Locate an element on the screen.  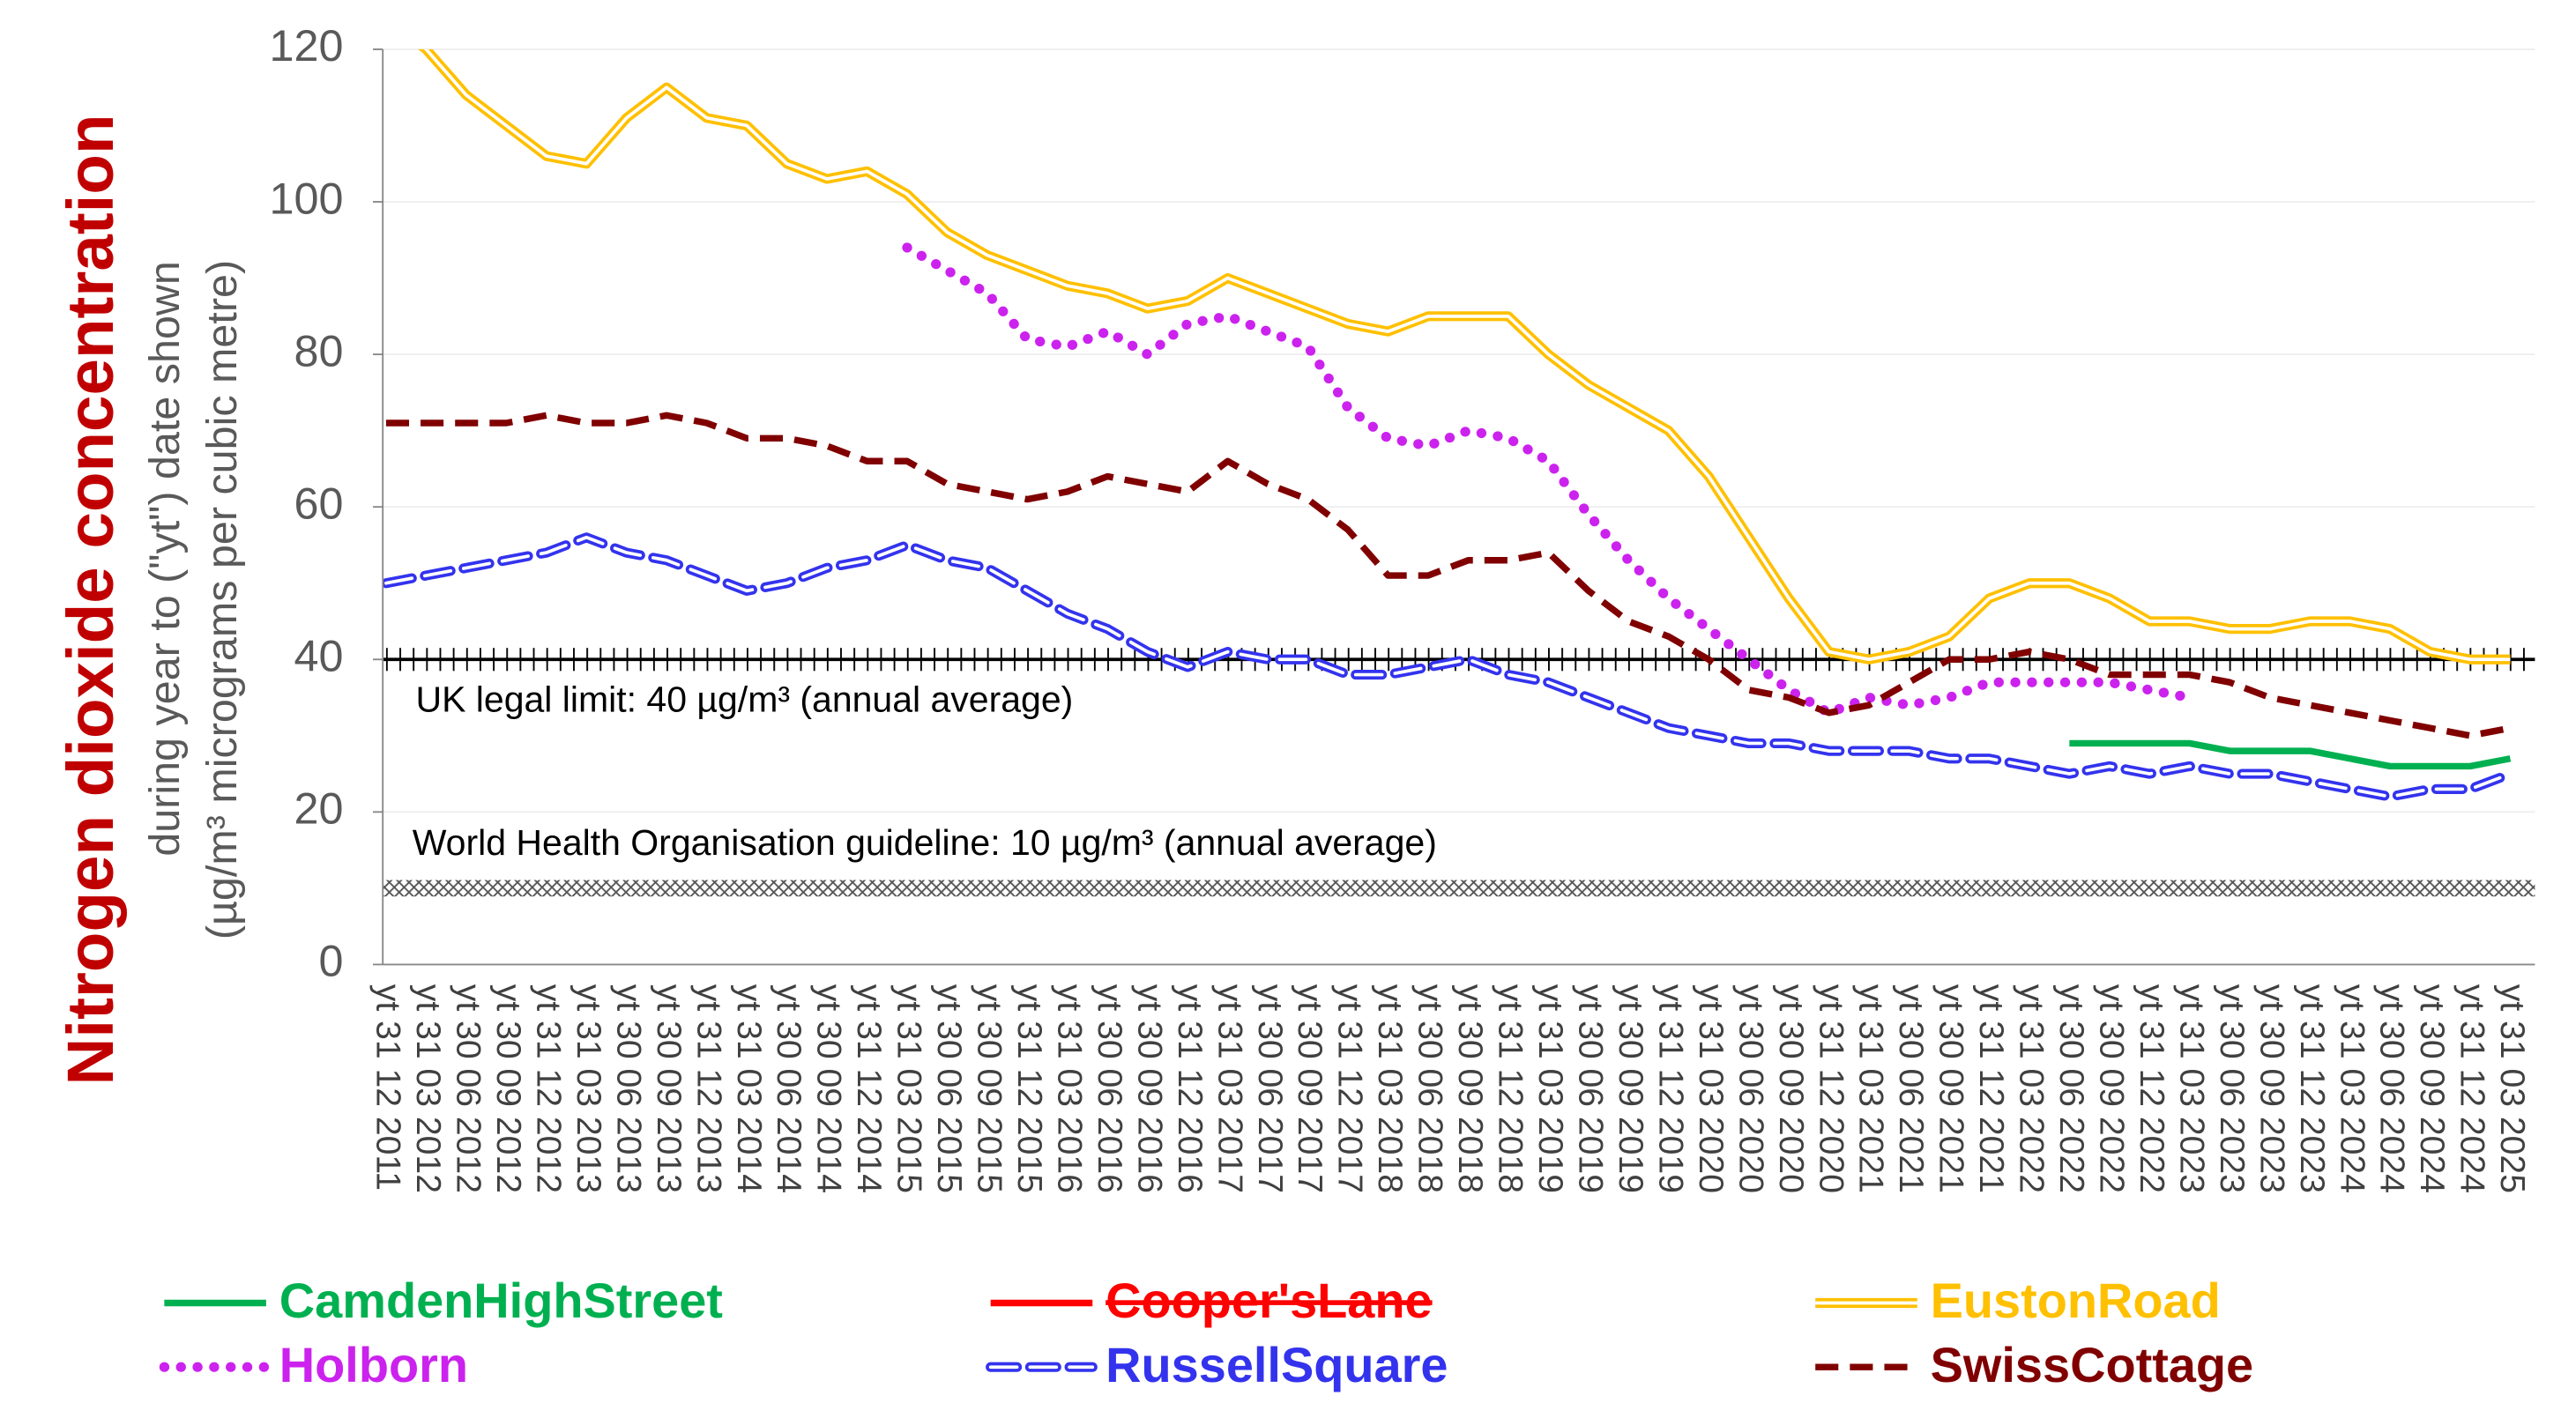
x-tick-label: yt 31 03 2015 is located at coordinates (909, 1088).